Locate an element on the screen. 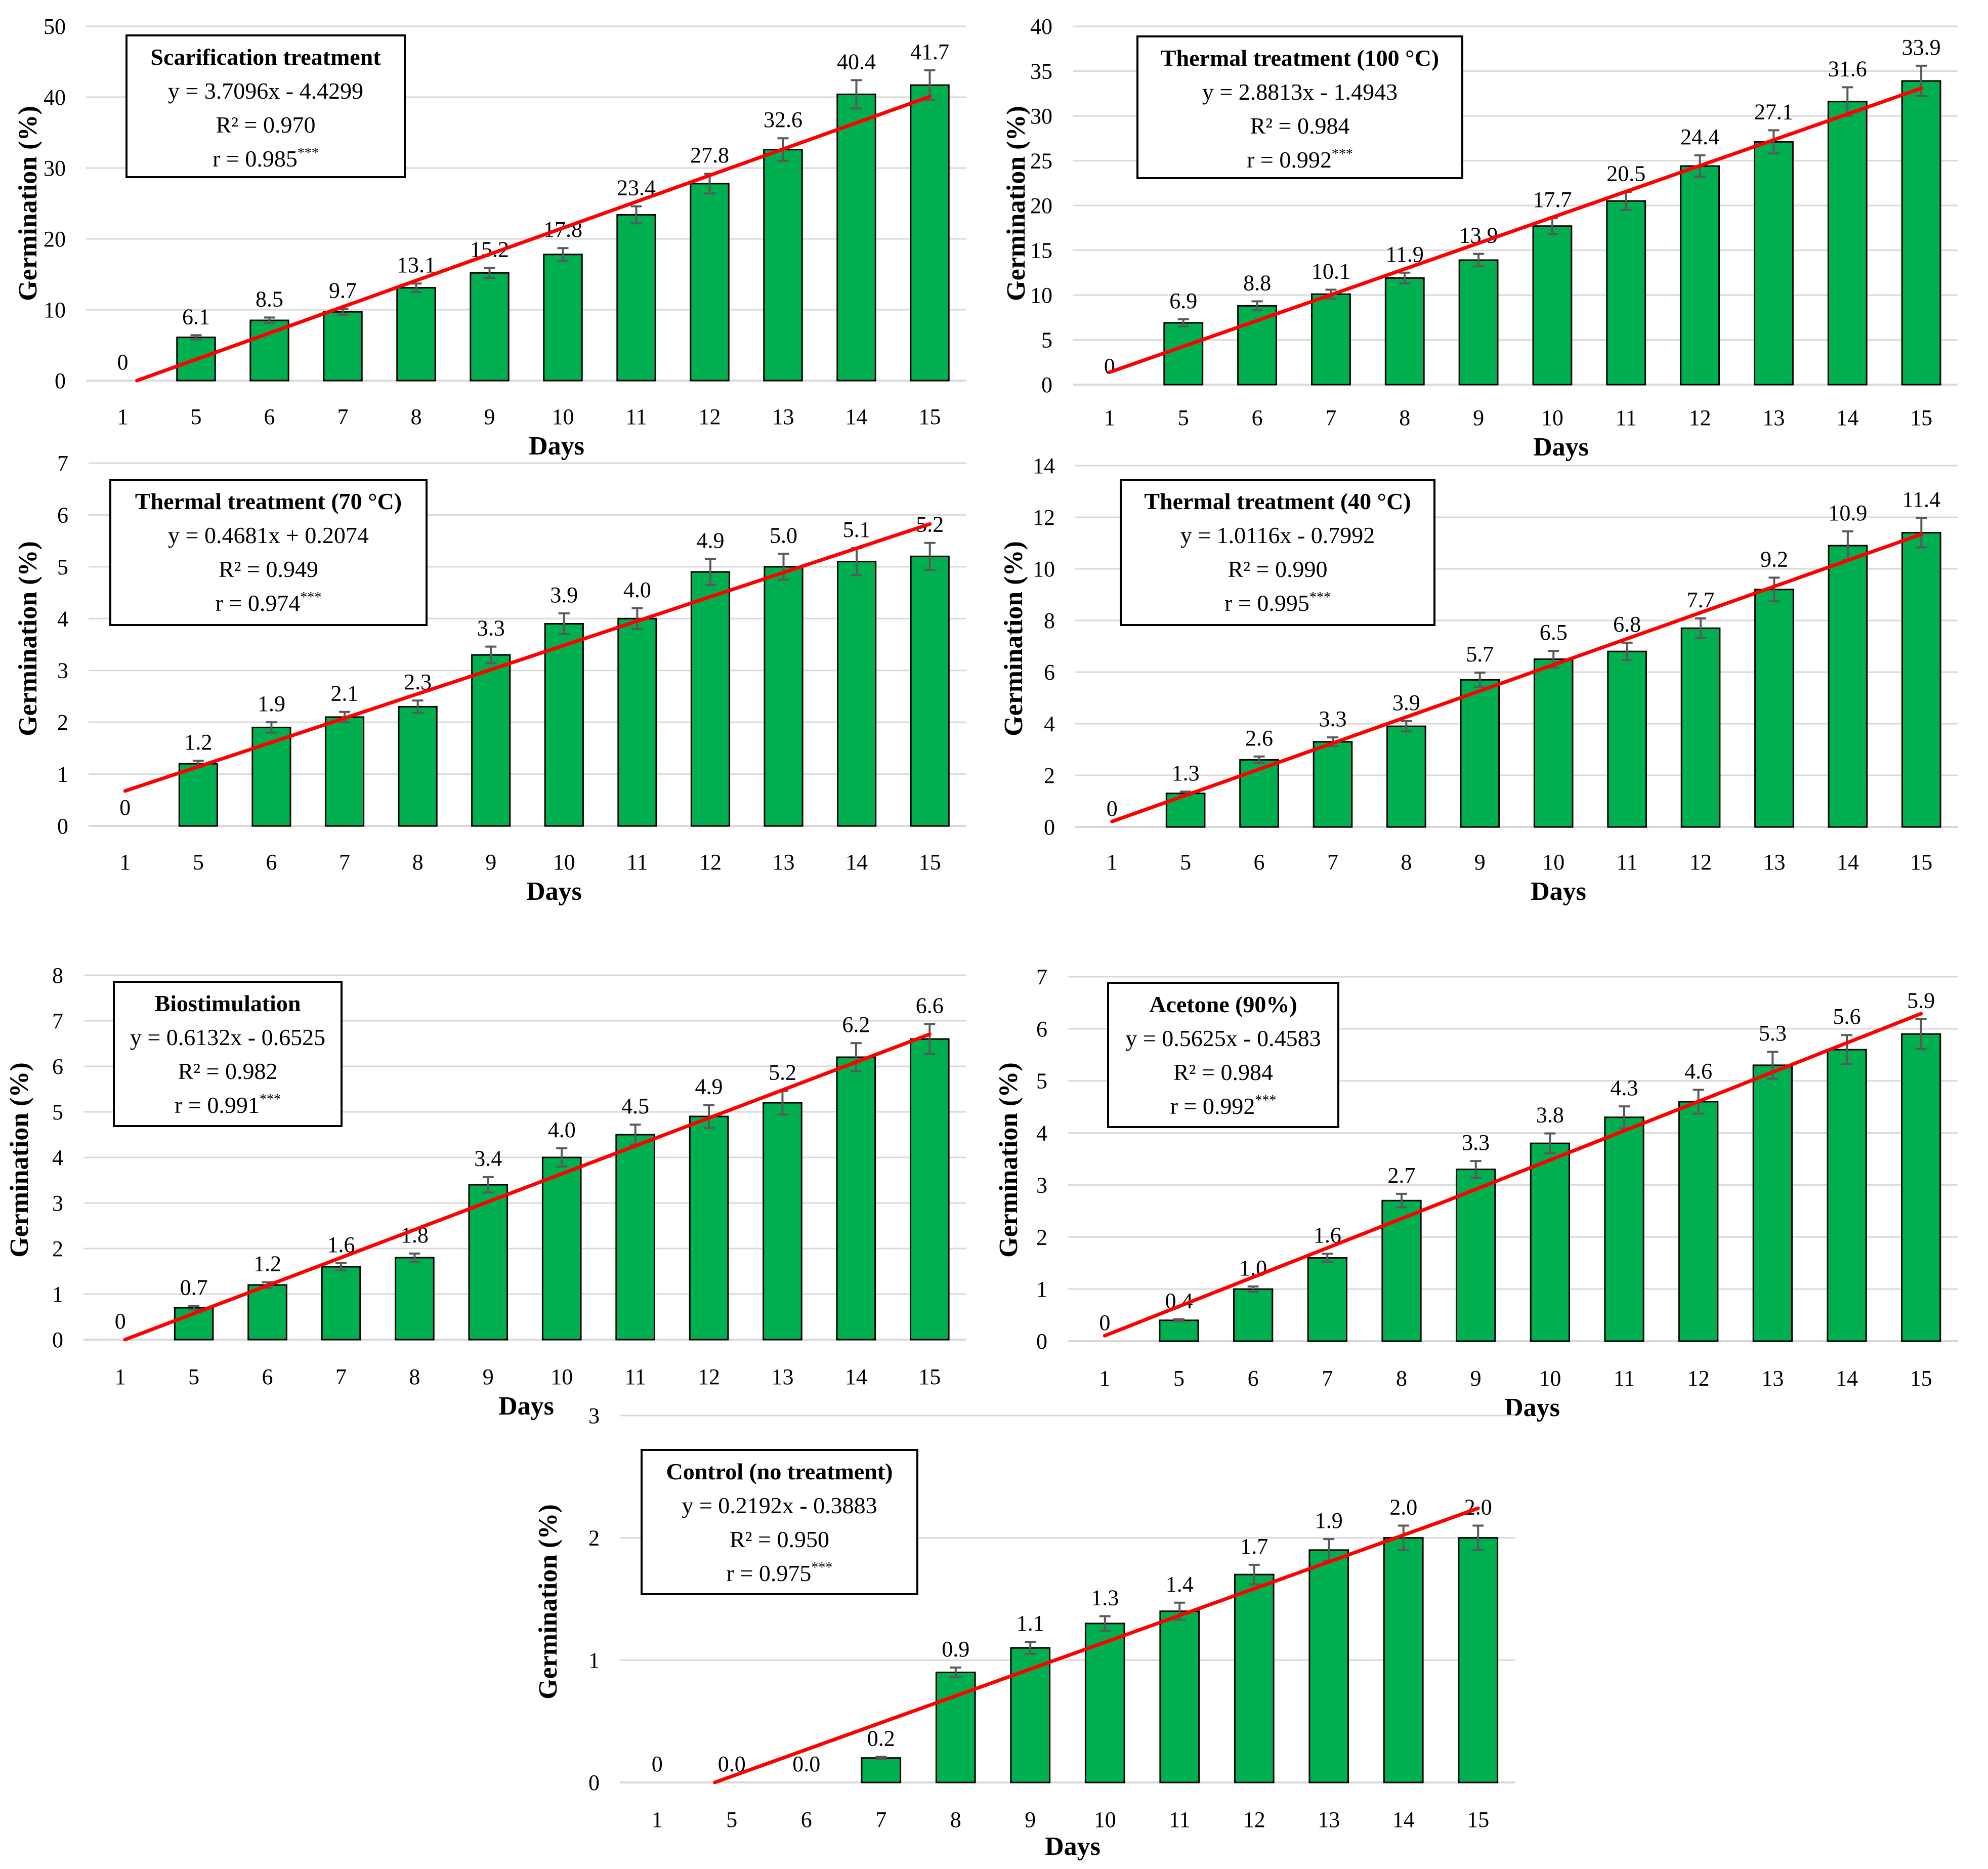 Image resolution: width=1988 pixels, height=1869 pixels. data-label: 11.4 is located at coordinates (1921, 499).